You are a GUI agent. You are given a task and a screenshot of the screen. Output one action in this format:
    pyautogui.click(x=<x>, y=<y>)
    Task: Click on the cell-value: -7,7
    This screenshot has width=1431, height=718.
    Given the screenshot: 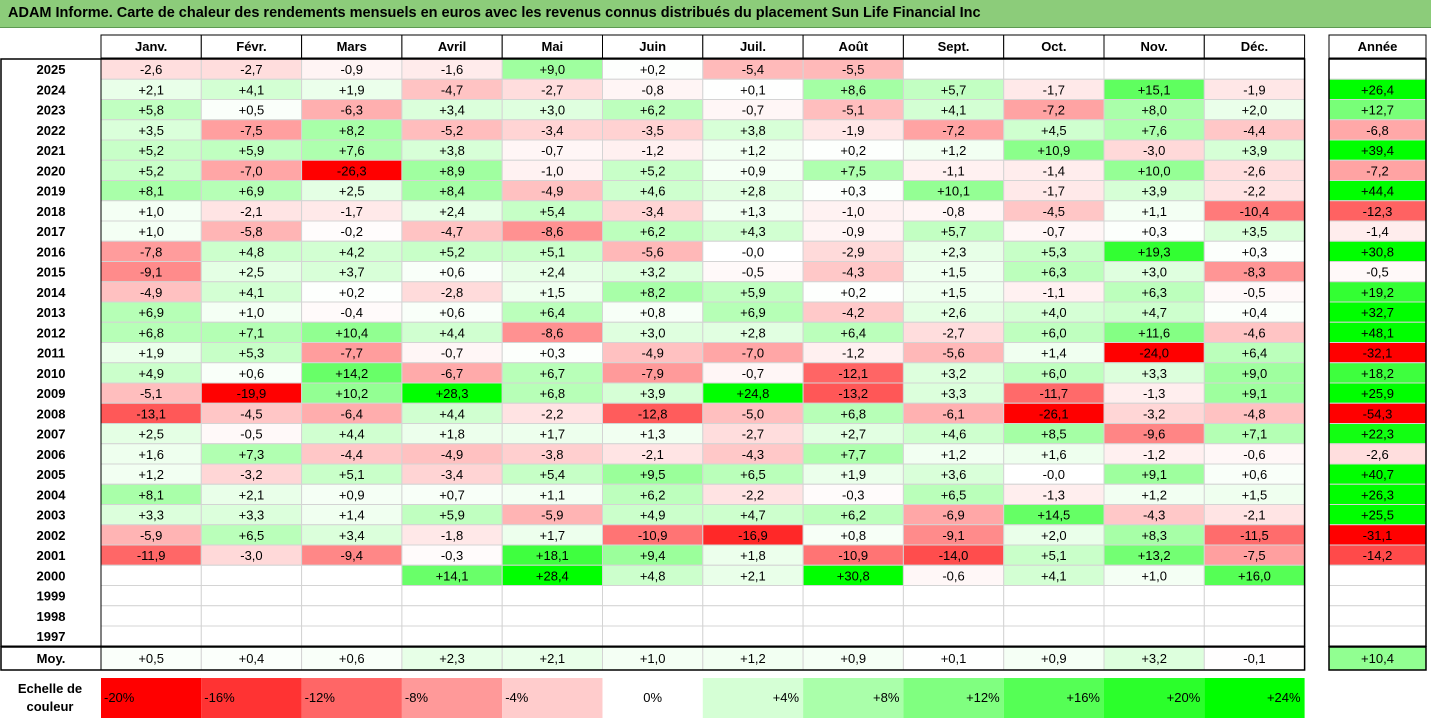 What is the action you would take?
    pyautogui.click(x=352, y=353)
    